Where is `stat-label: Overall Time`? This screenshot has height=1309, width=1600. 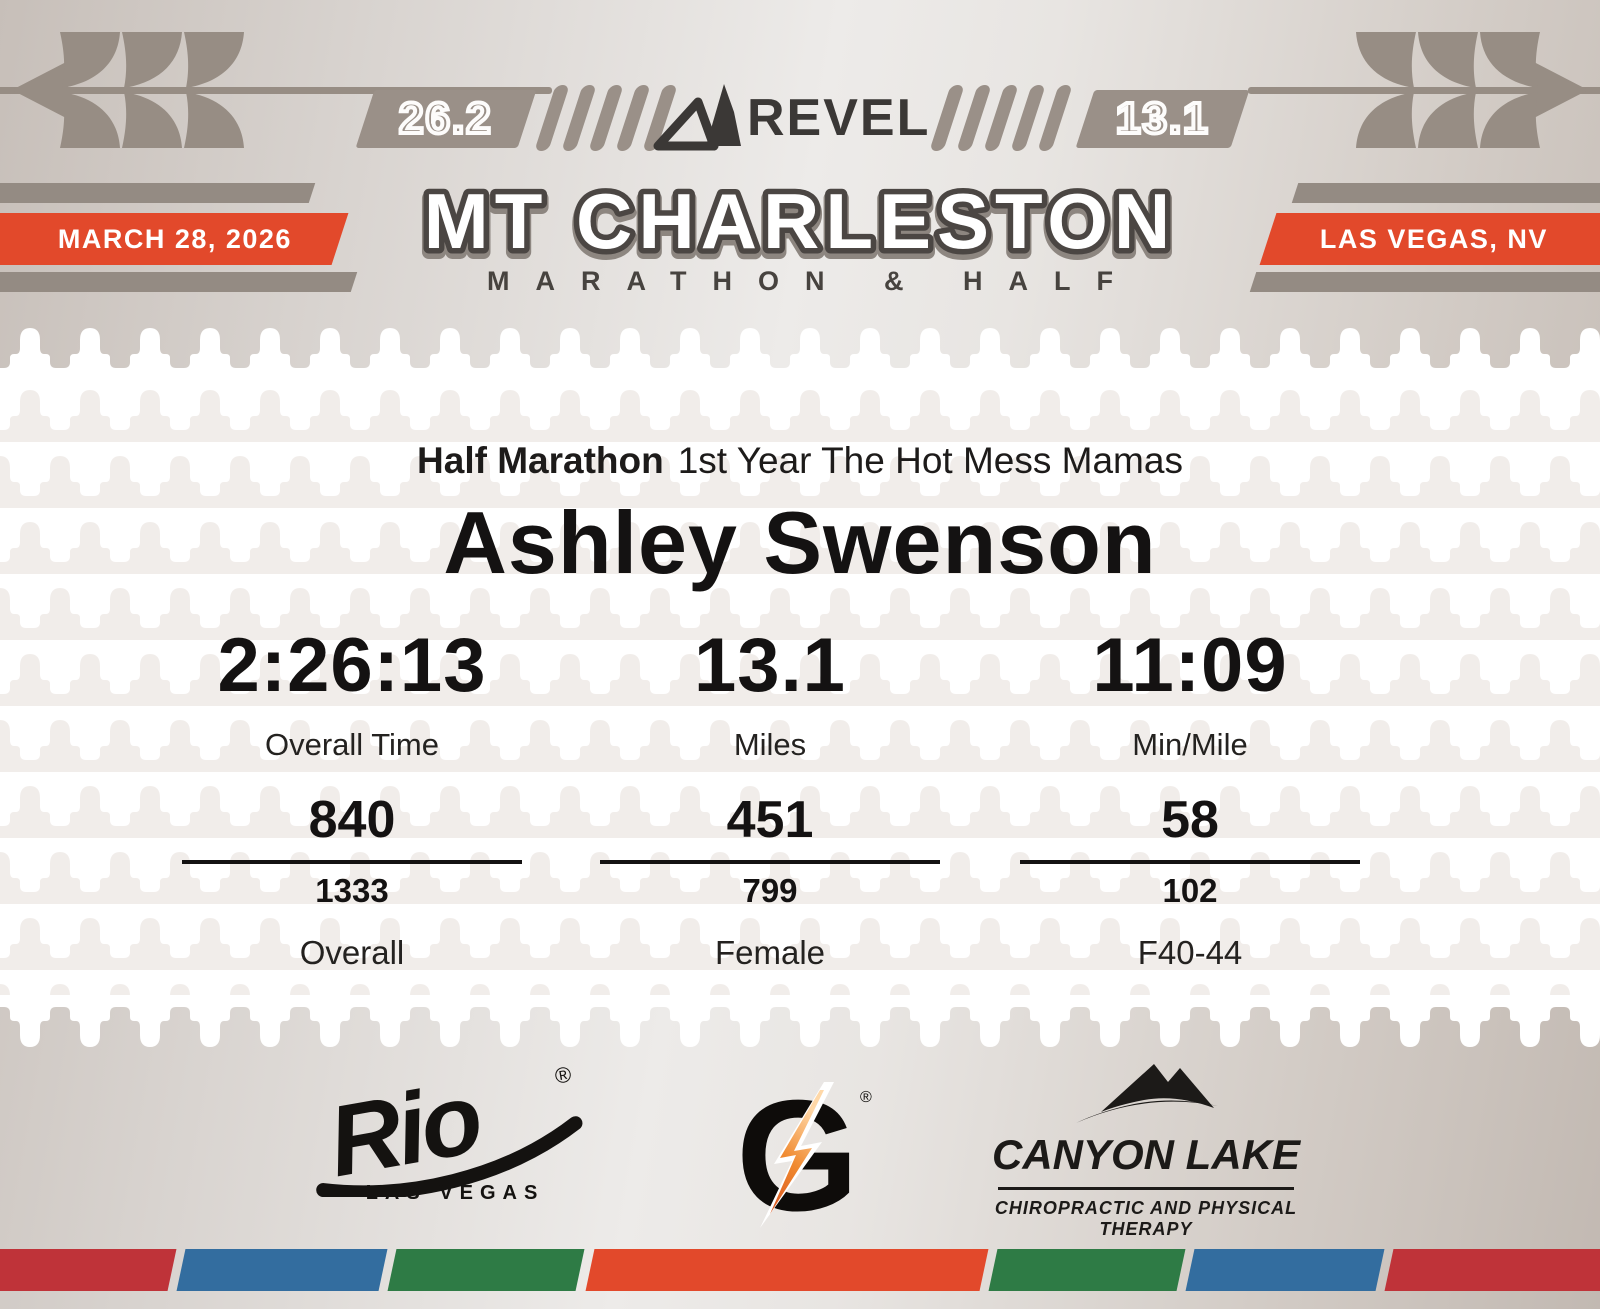 stat-label: Overall Time is located at coordinates (352, 744).